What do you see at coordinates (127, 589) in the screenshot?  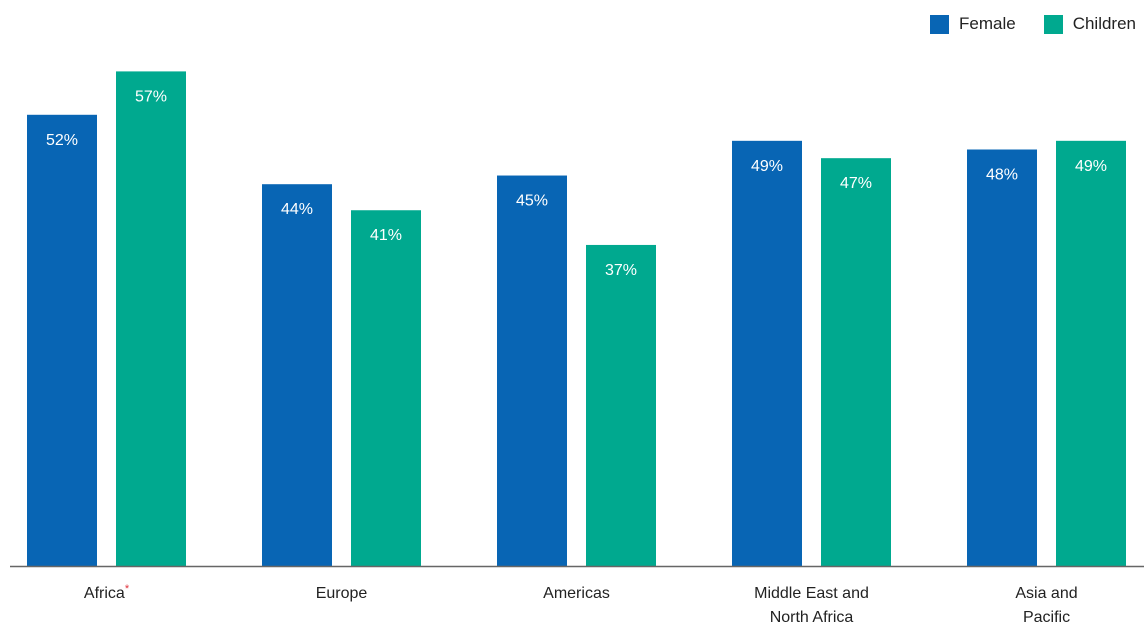 I see `footnote-asterisk: *` at bounding box center [127, 589].